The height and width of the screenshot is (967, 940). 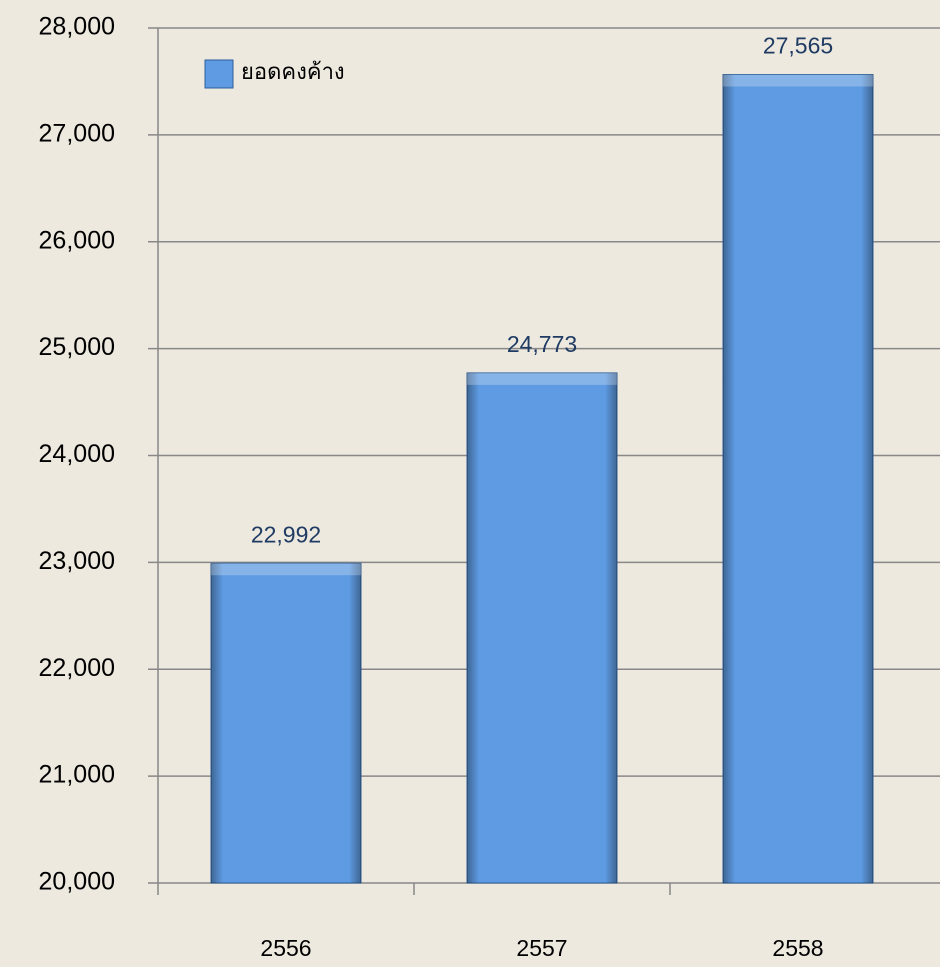 What do you see at coordinates (77, 775) in the screenshot?
I see `y-tick-label: 21,000` at bounding box center [77, 775].